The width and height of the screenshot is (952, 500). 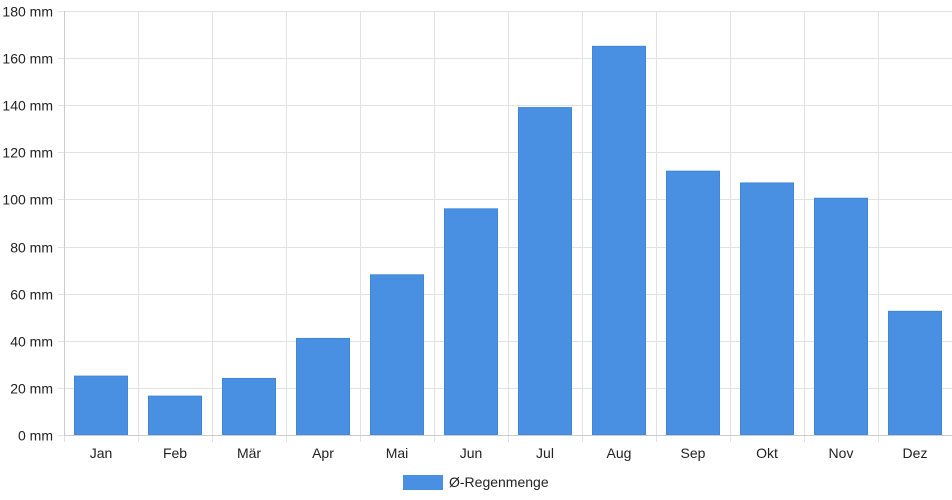 I want to click on y-tick-label: 0 mm, so click(x=35, y=436).